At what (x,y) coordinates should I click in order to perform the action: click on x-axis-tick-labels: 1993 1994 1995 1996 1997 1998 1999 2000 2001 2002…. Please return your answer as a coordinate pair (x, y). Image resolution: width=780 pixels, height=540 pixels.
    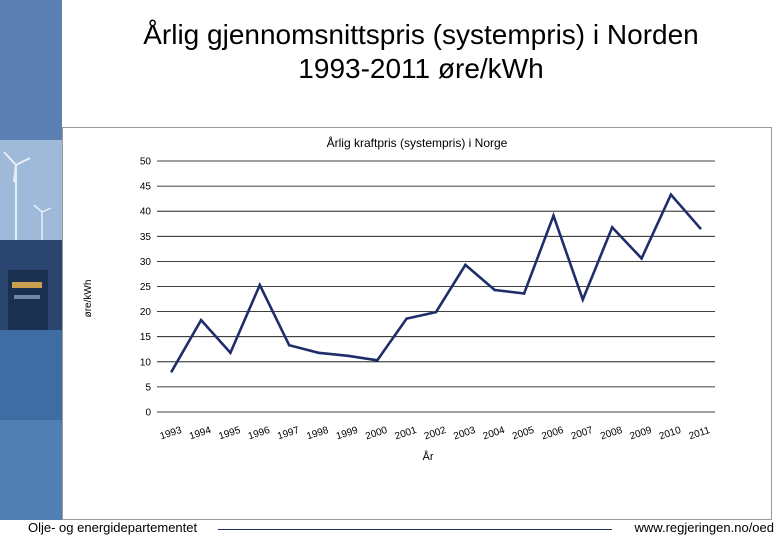
    Looking at the image, I should click on (435, 433).